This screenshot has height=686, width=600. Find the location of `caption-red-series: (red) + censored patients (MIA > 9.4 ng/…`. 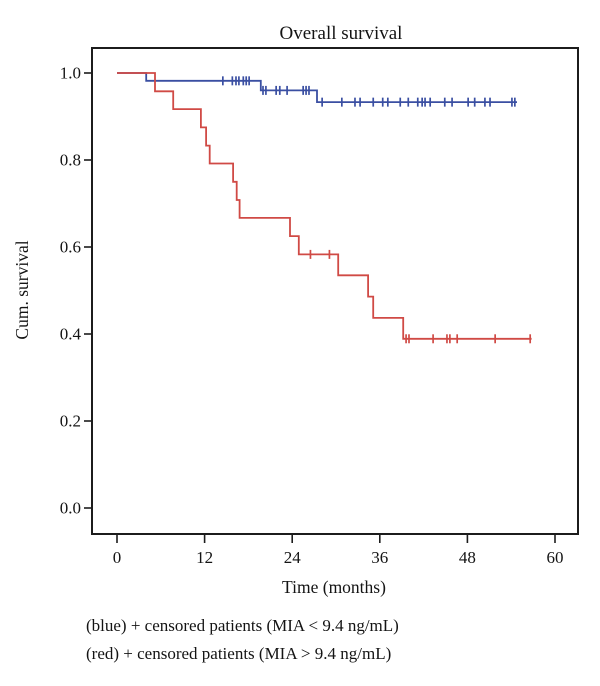

caption-red-series: (red) + censored patients (MIA > 9.4 ng/… is located at coordinates (238, 653).